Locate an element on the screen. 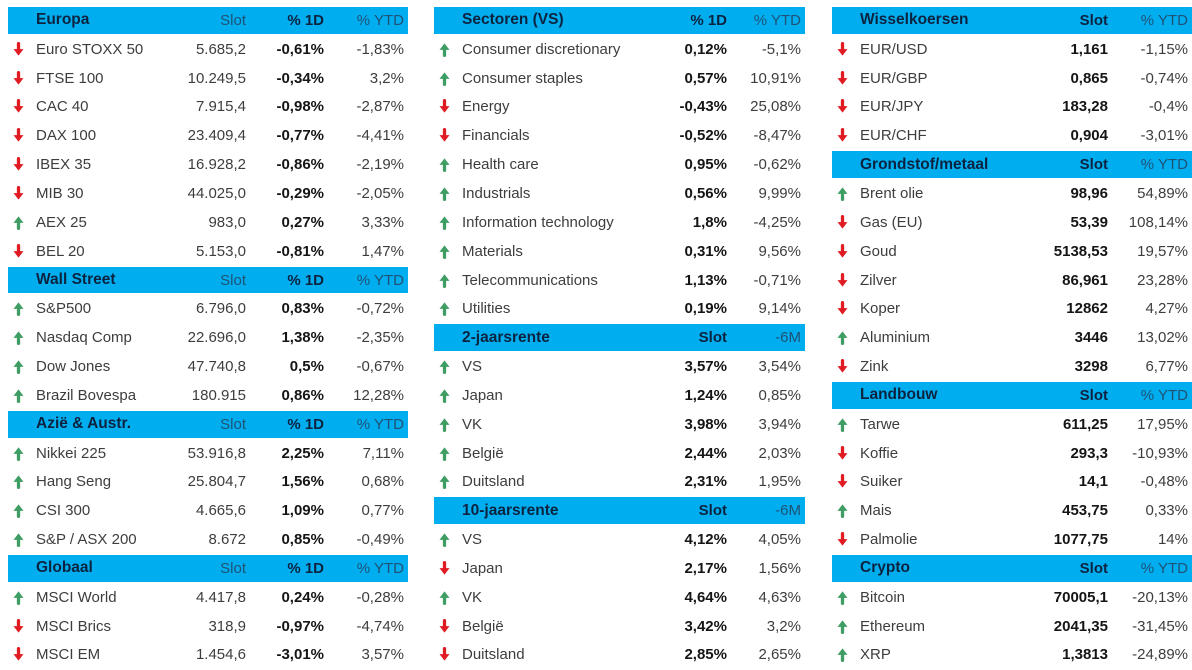 This screenshot has height=670, width=1192. instrument-name: VK is located at coordinates (472, 424).